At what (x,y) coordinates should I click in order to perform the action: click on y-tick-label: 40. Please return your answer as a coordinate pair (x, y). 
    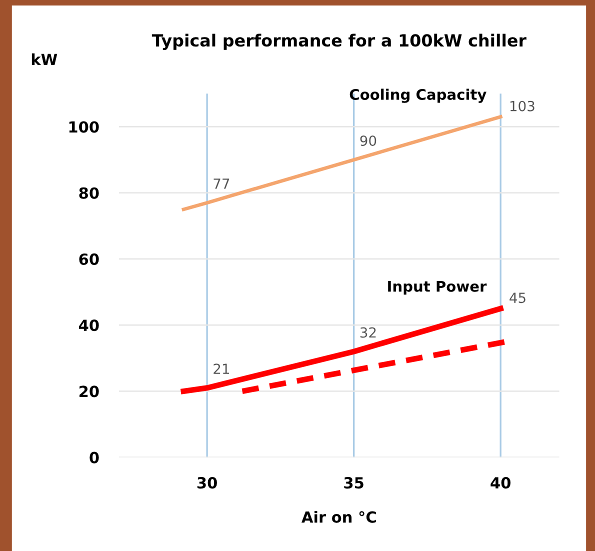
    Looking at the image, I should click on (88, 326).